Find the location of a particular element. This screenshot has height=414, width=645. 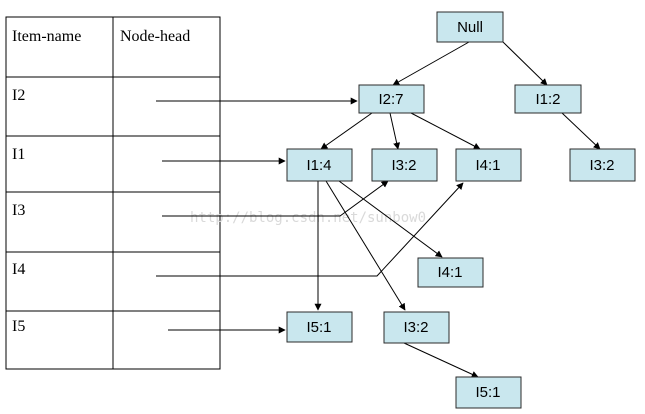

node-null: Null is located at coordinates (470, 27).